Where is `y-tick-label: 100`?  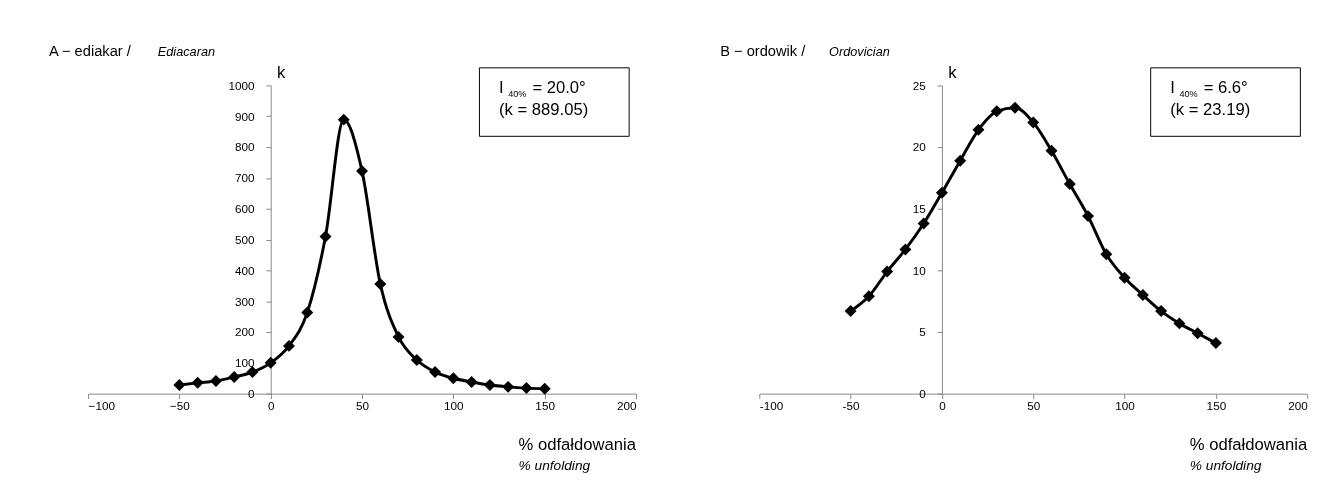 y-tick-label: 100 is located at coordinates (245, 363).